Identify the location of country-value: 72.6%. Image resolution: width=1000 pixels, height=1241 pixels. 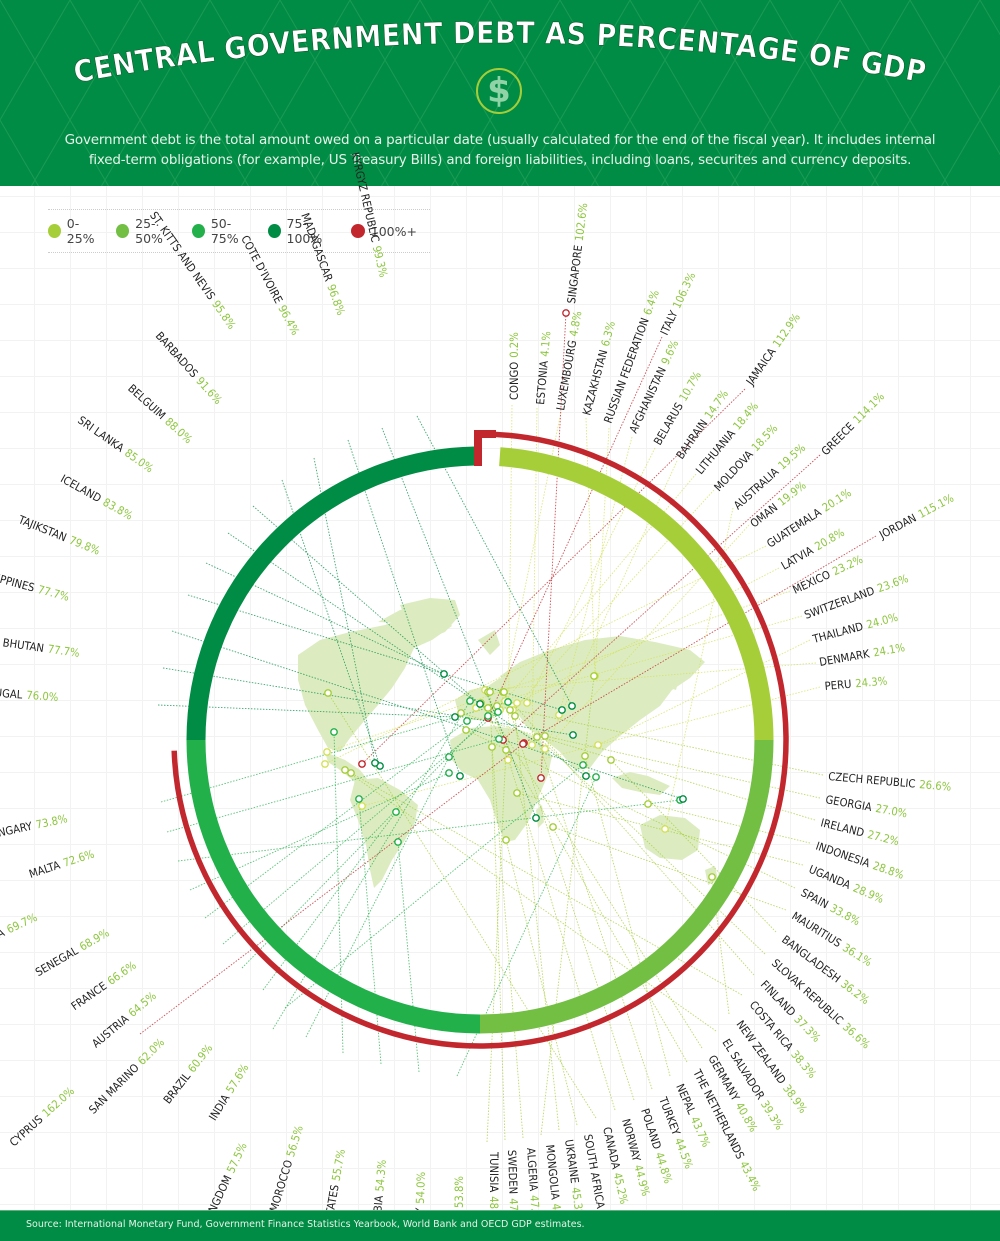
(79, 858).